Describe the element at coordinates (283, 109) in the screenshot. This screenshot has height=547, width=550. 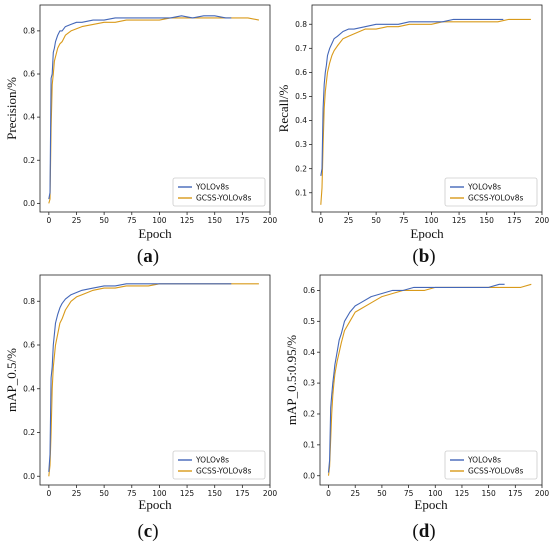
I see `y-axis-label: Recall/%` at that location.